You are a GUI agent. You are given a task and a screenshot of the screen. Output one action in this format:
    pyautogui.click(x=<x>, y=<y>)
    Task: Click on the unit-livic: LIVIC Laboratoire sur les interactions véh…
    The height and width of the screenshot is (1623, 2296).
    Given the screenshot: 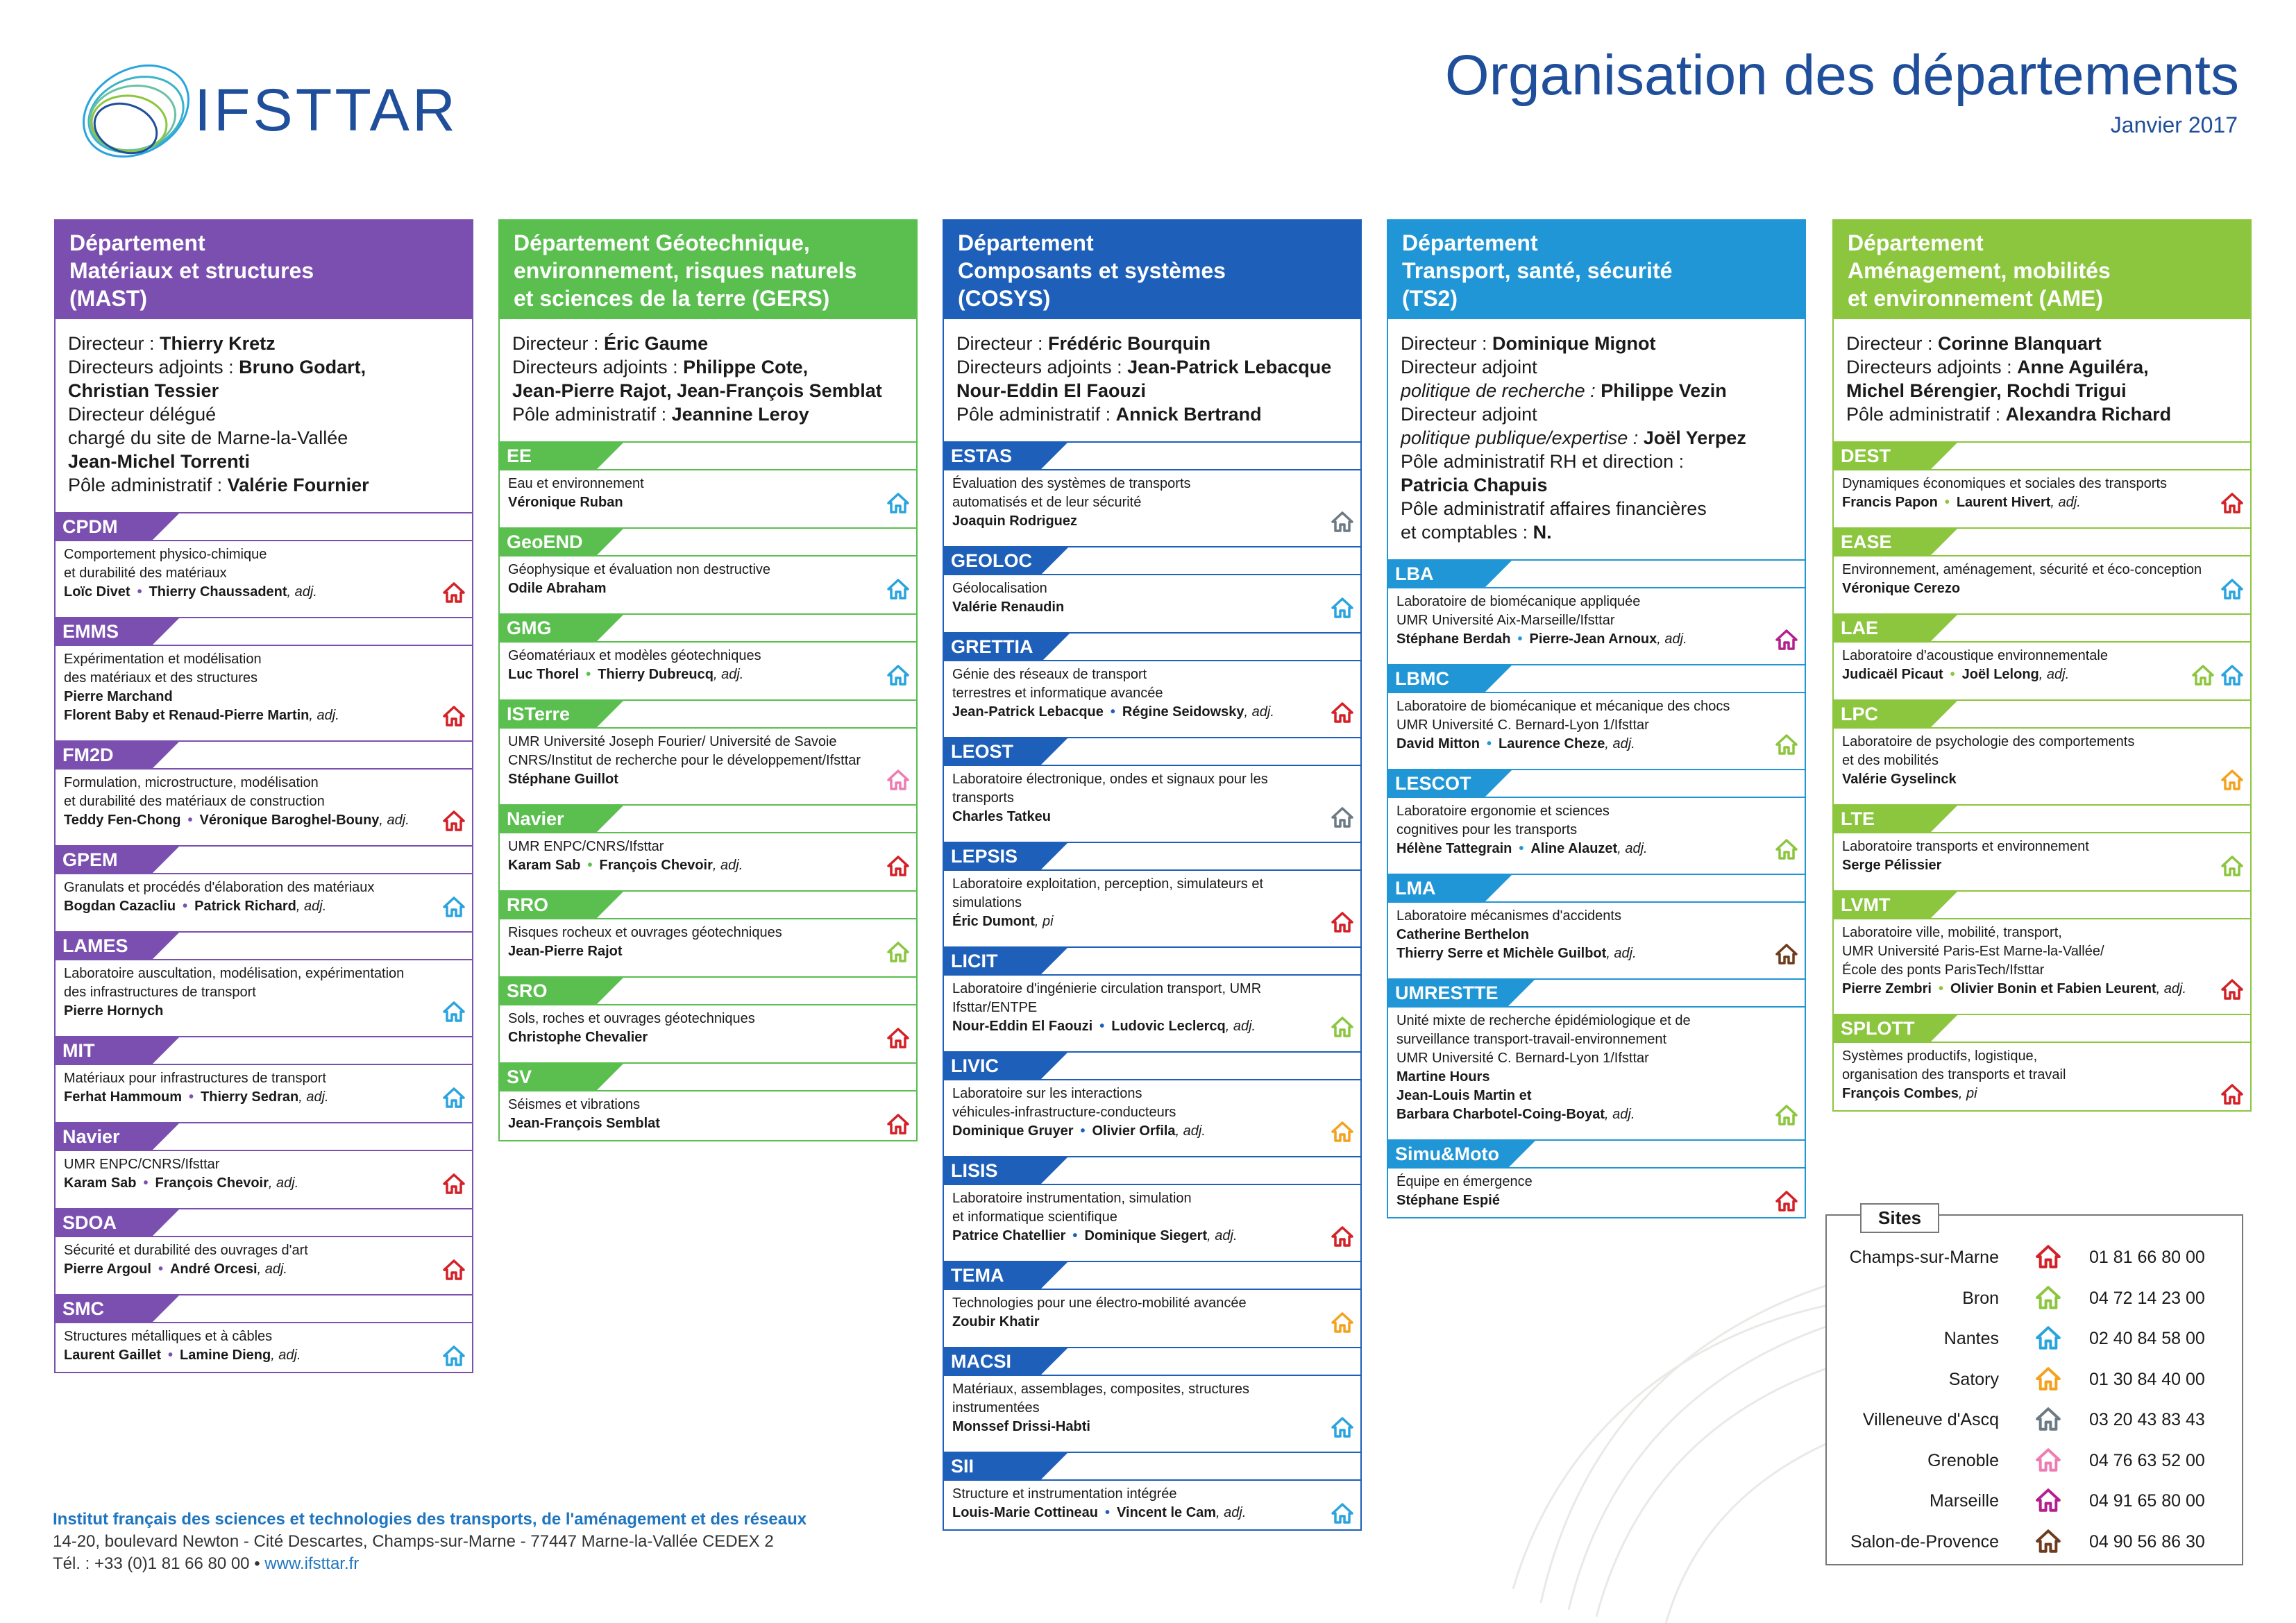 What is the action you would take?
    pyautogui.click(x=1152, y=1099)
    